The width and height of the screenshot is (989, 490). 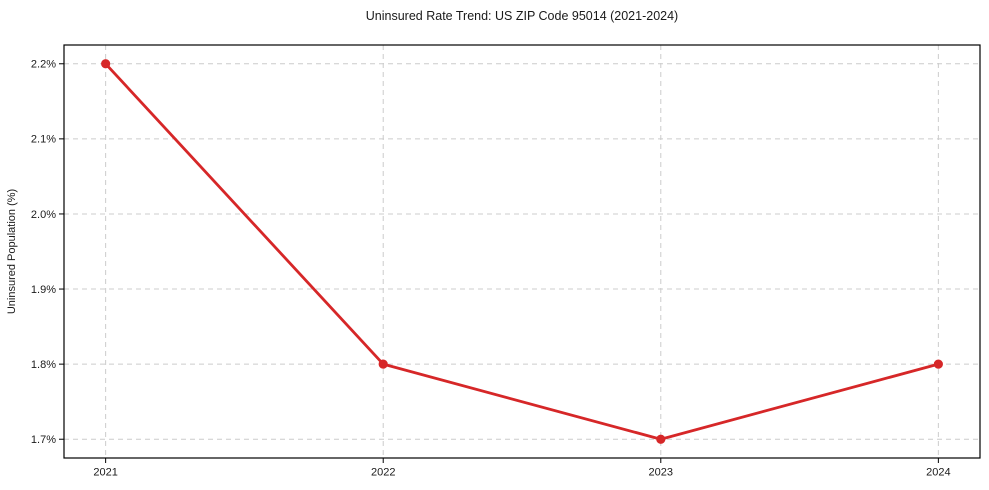 I want to click on x-tick-label: 2022, so click(x=383, y=473).